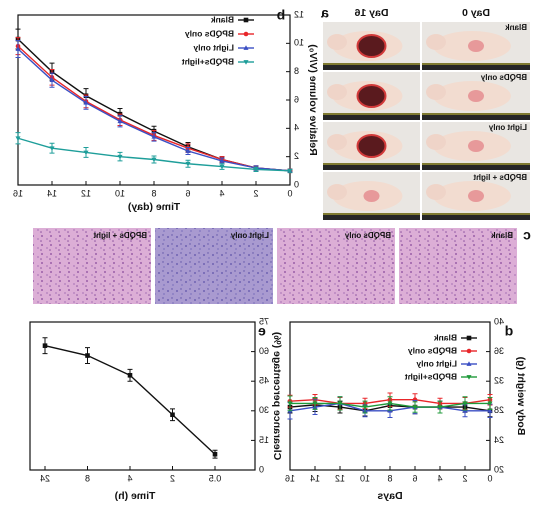  Describe the element at coordinates (154, 207) in the screenshot. I see `x-axis-label: Time (day)` at that location.